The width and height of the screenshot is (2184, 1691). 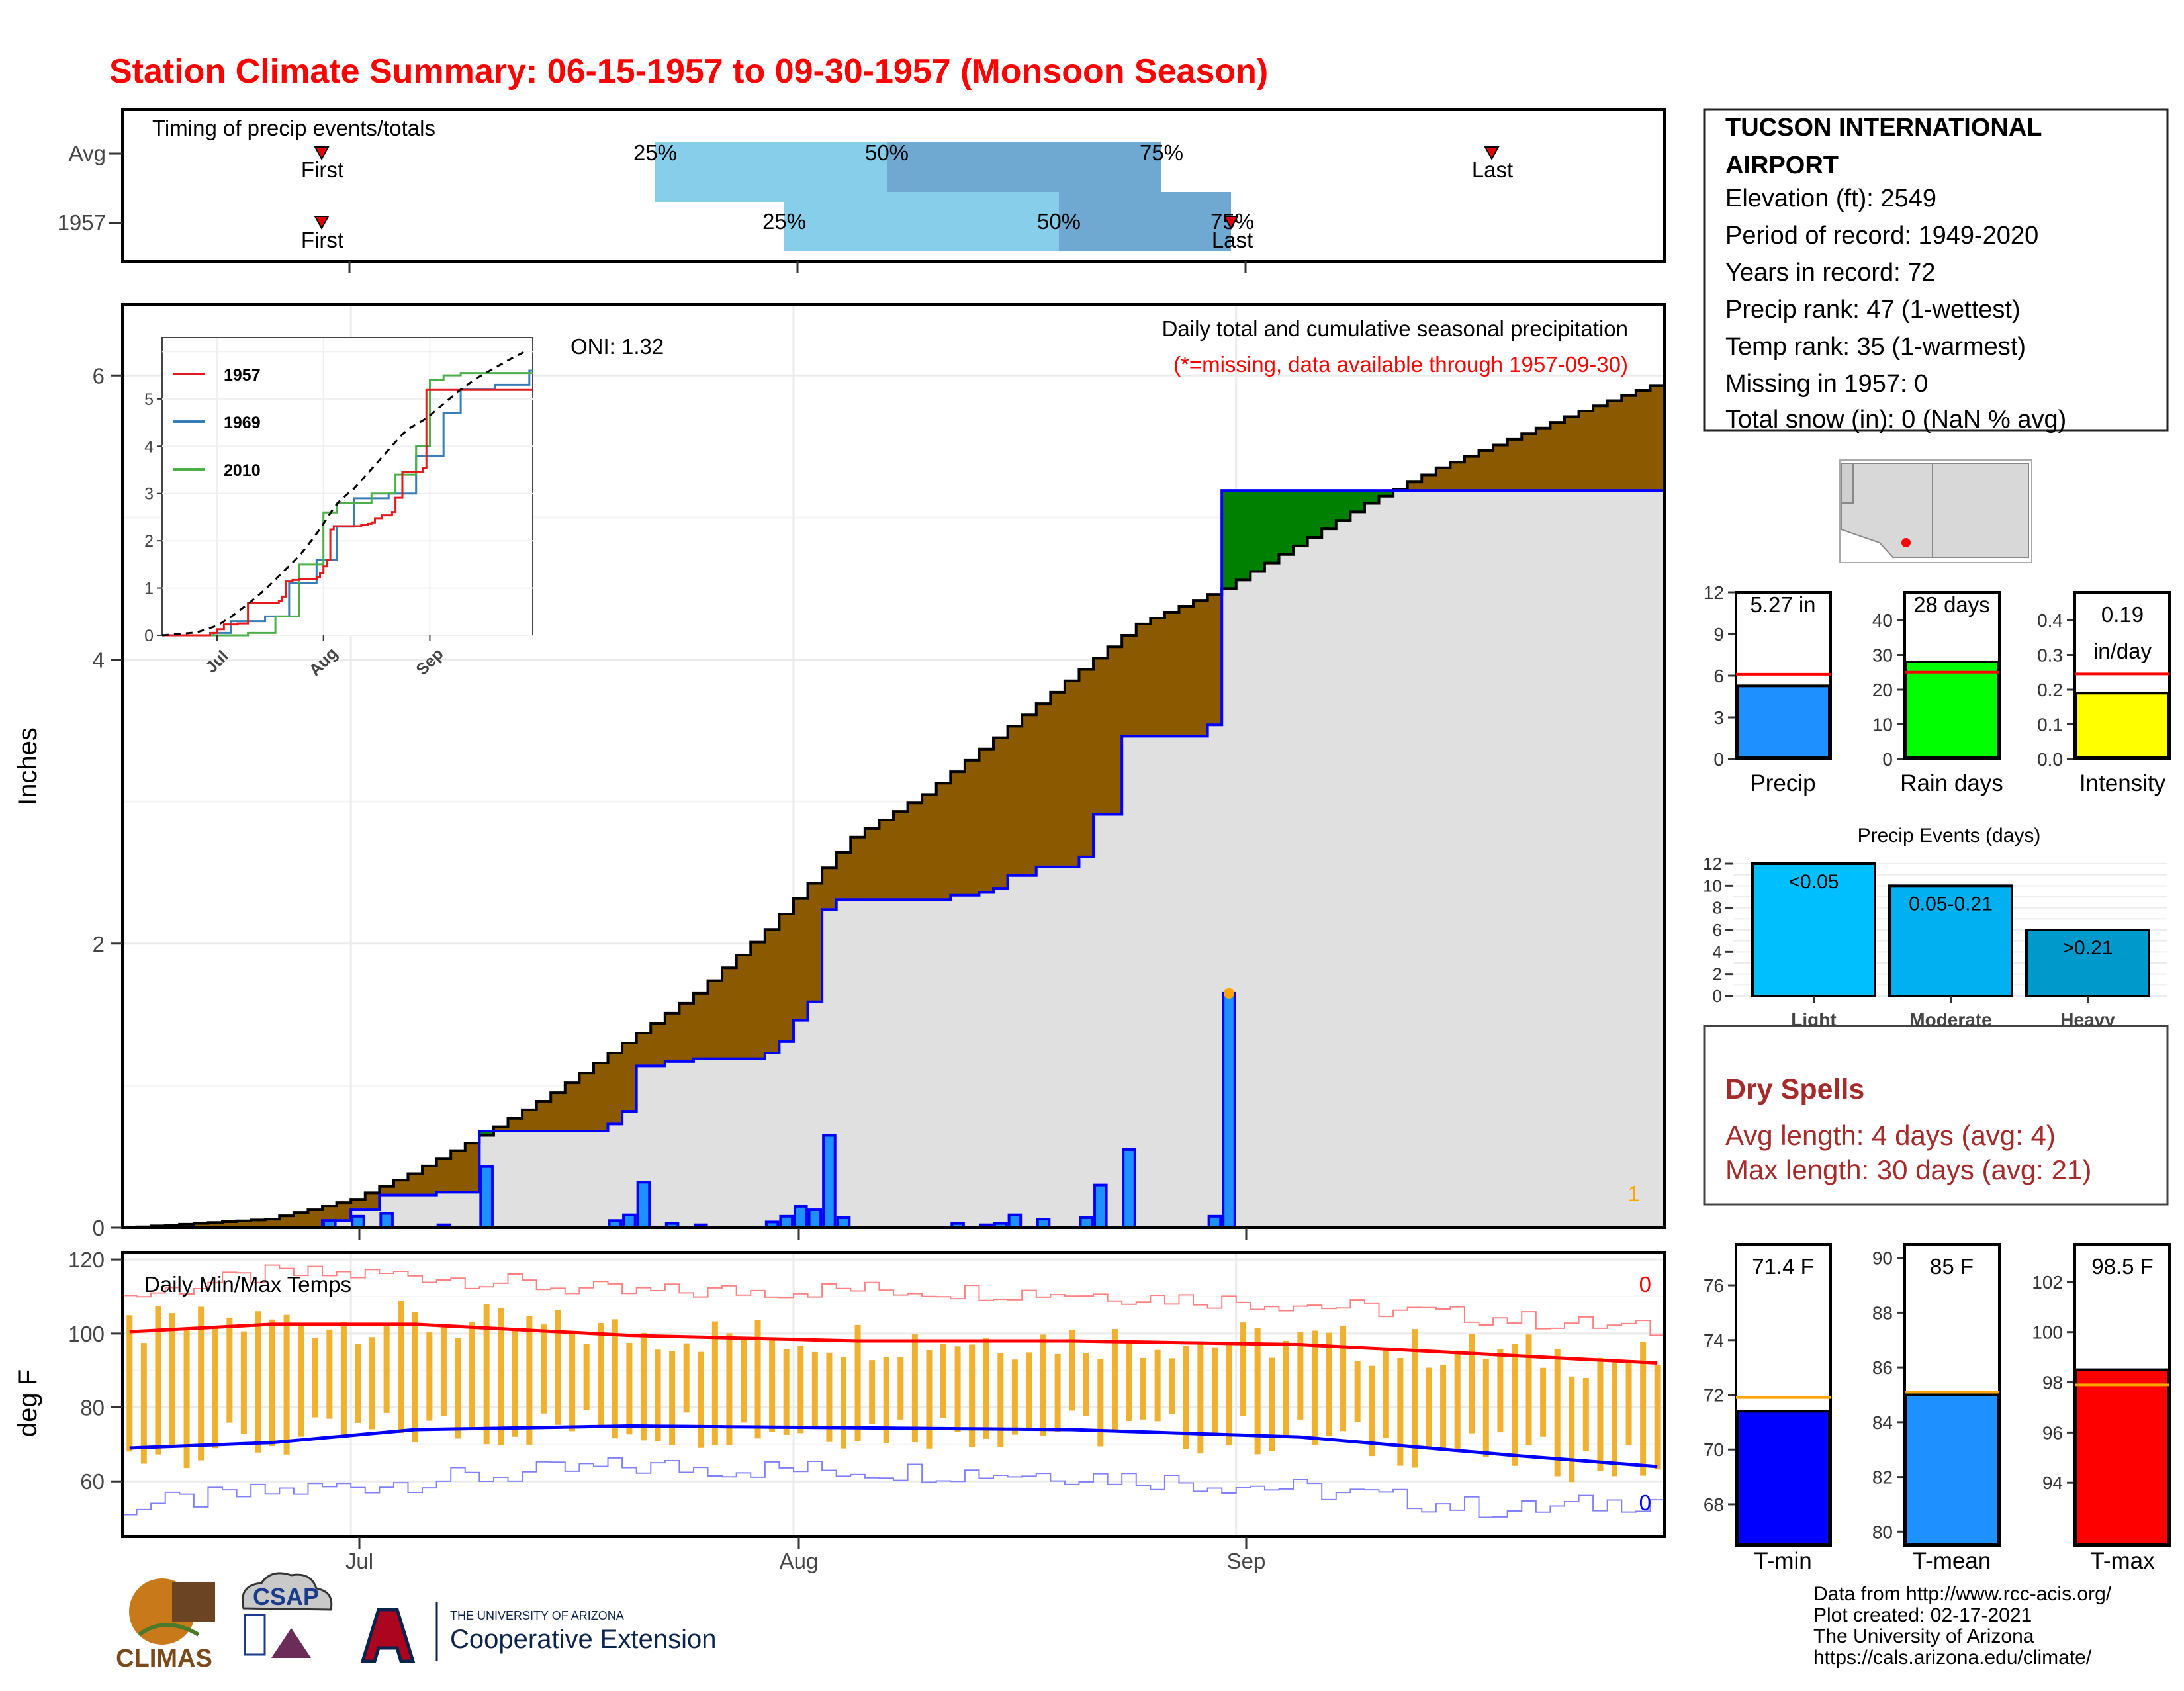 What do you see at coordinates (1712, 886) in the screenshot?
I see `events-tick-label: 10` at bounding box center [1712, 886].